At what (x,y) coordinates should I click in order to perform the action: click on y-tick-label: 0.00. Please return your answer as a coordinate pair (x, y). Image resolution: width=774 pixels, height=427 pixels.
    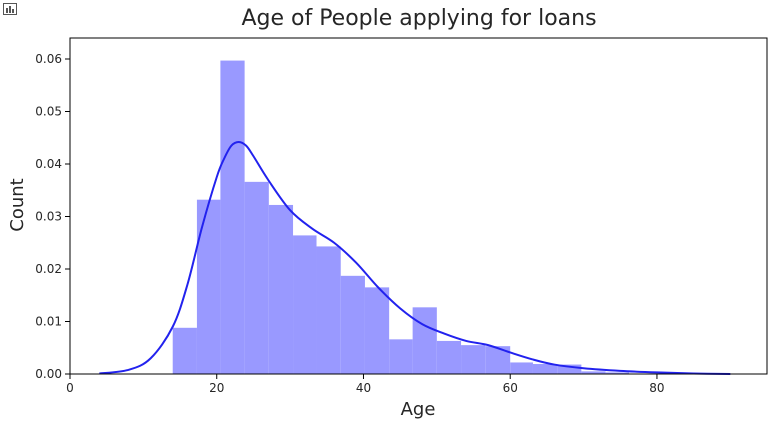
    Looking at the image, I should click on (48, 374).